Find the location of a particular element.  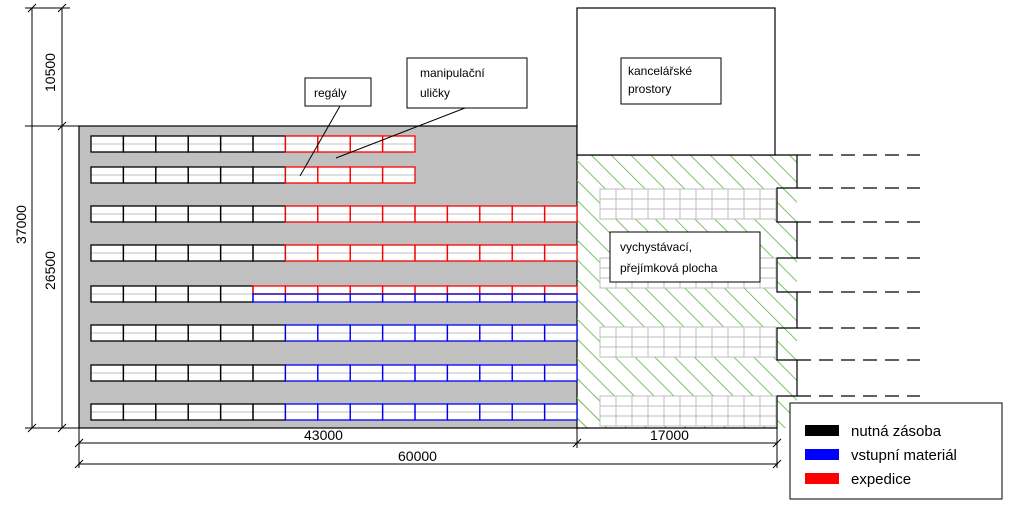

legend-swatch-input is located at coordinates (822, 454).